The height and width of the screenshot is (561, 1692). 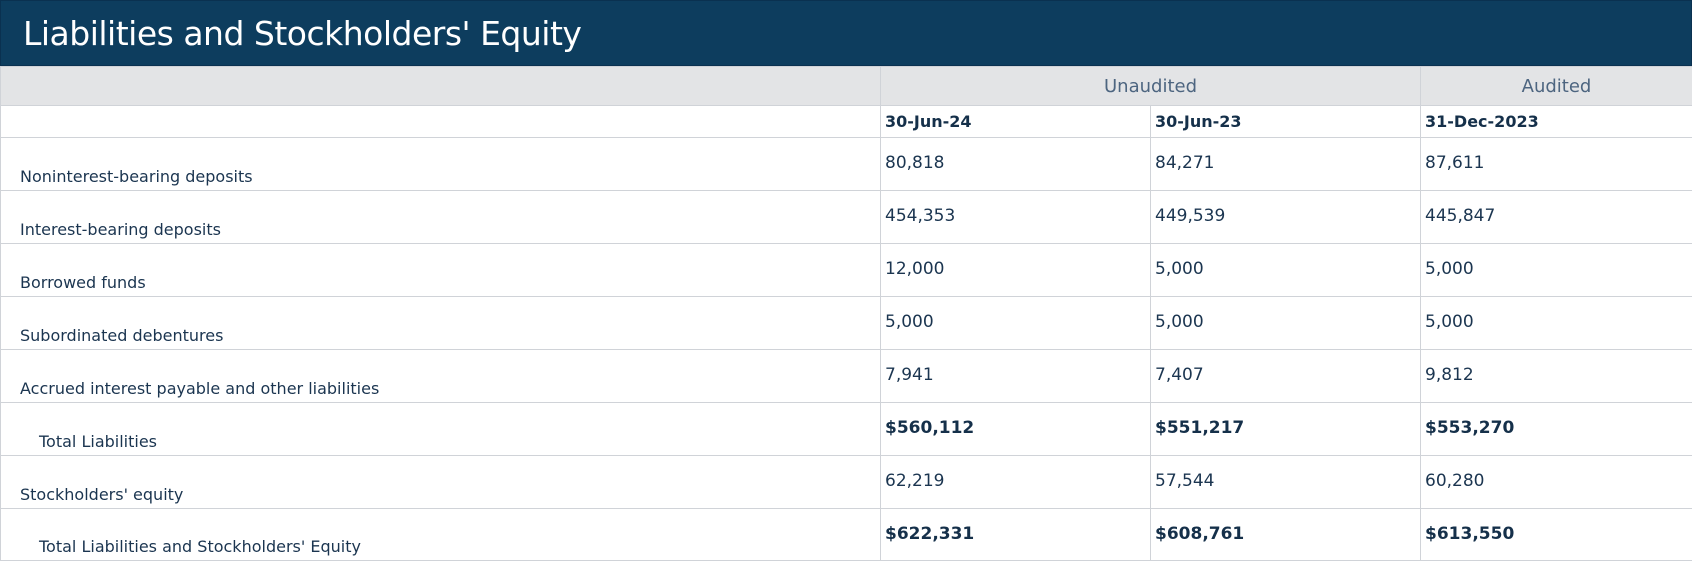 What do you see at coordinates (440, 121) in the screenshot?
I see `date-header-blank` at bounding box center [440, 121].